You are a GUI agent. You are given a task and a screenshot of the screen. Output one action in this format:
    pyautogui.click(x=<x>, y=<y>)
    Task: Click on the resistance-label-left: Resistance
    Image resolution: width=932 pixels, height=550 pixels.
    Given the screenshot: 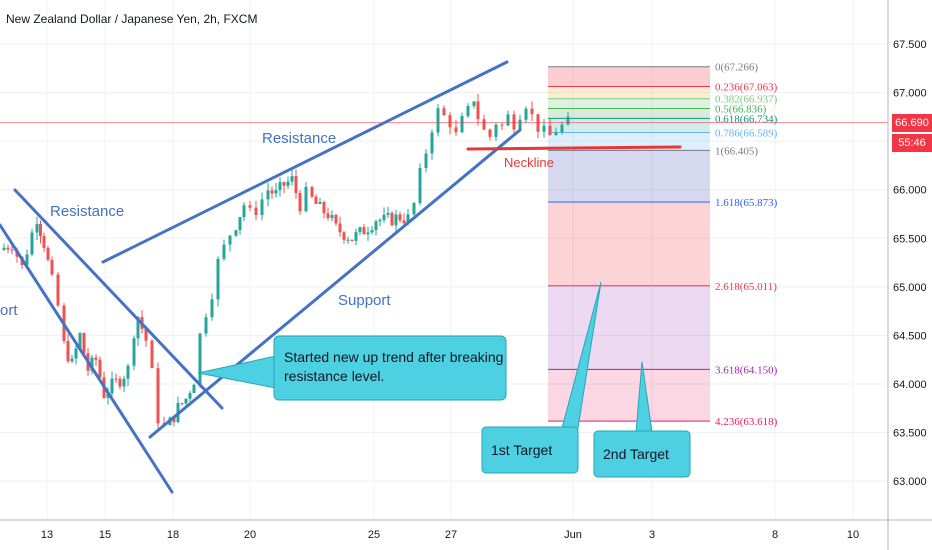 What is the action you would take?
    pyautogui.click(x=87, y=211)
    